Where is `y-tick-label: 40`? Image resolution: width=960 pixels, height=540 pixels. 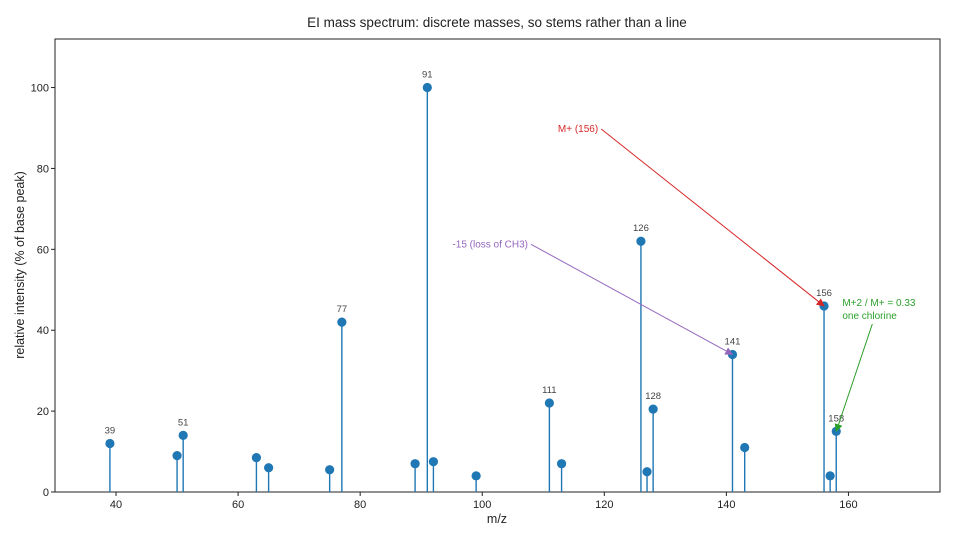
y-tick-label: 40 is located at coordinates (43, 331).